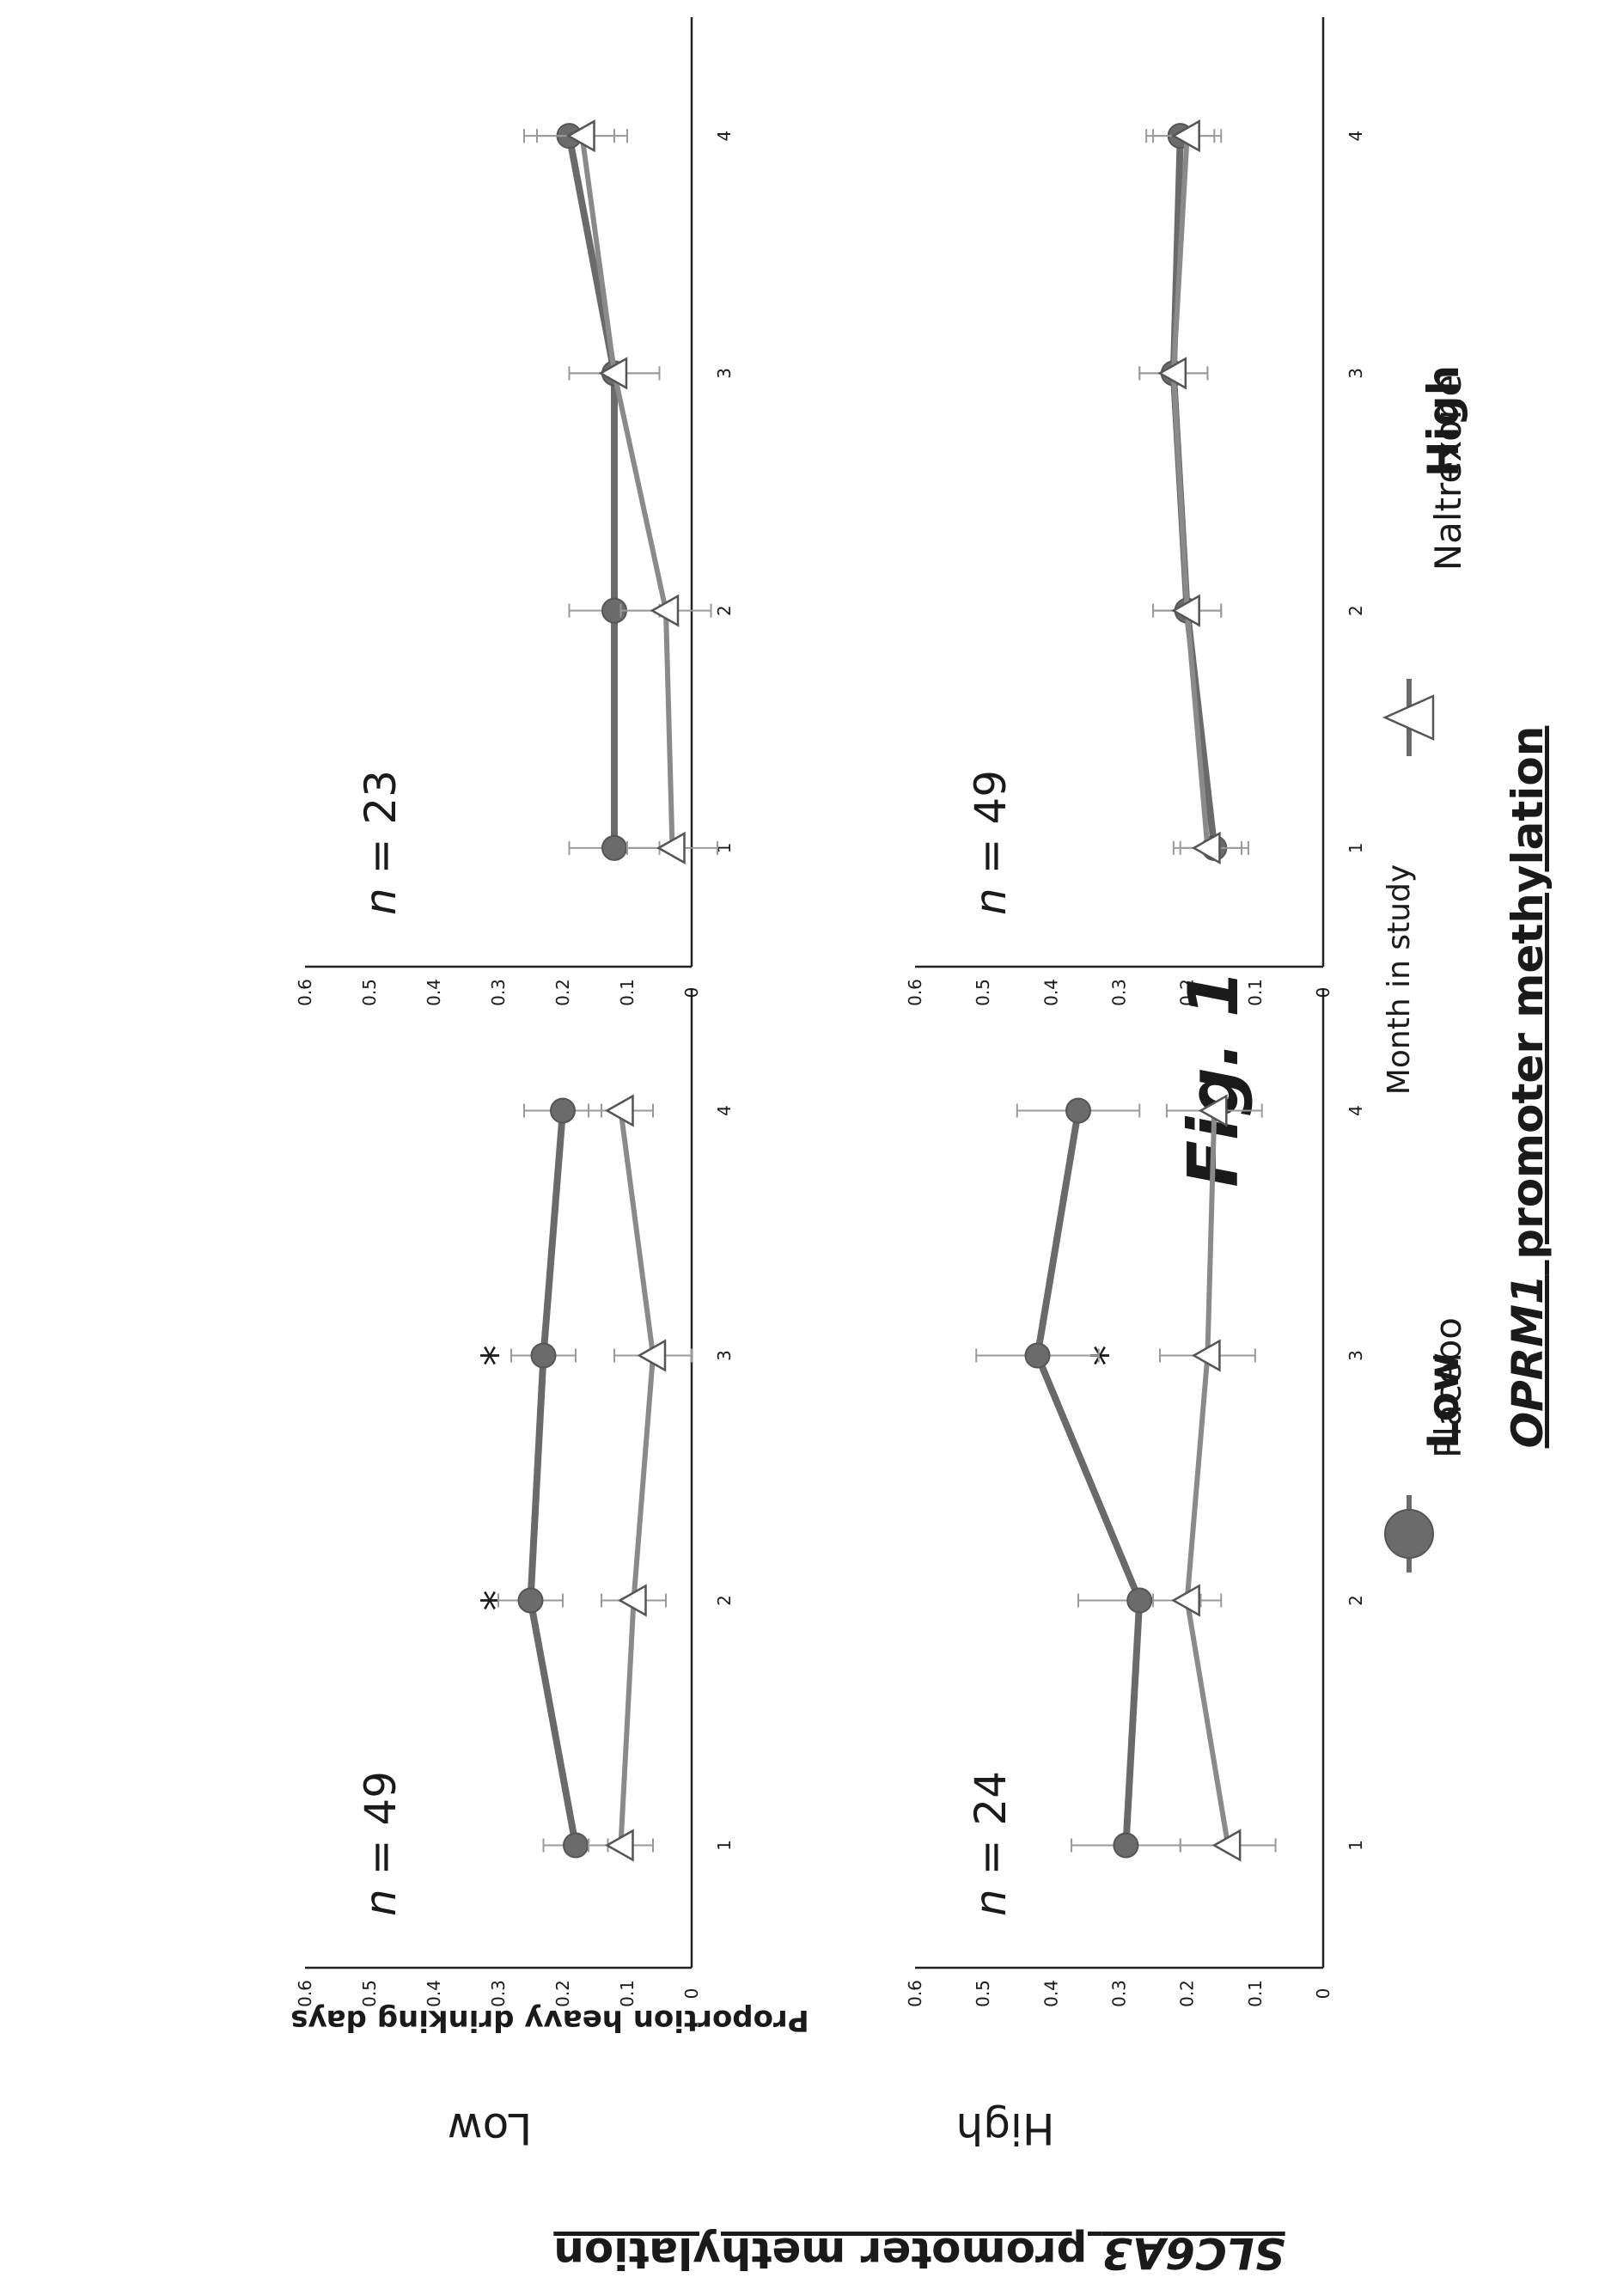 This screenshot has width=1611, height=2296. What do you see at coordinates (1399, 979) in the screenshot?
I see `x-axis-label: Month in study` at bounding box center [1399, 979].